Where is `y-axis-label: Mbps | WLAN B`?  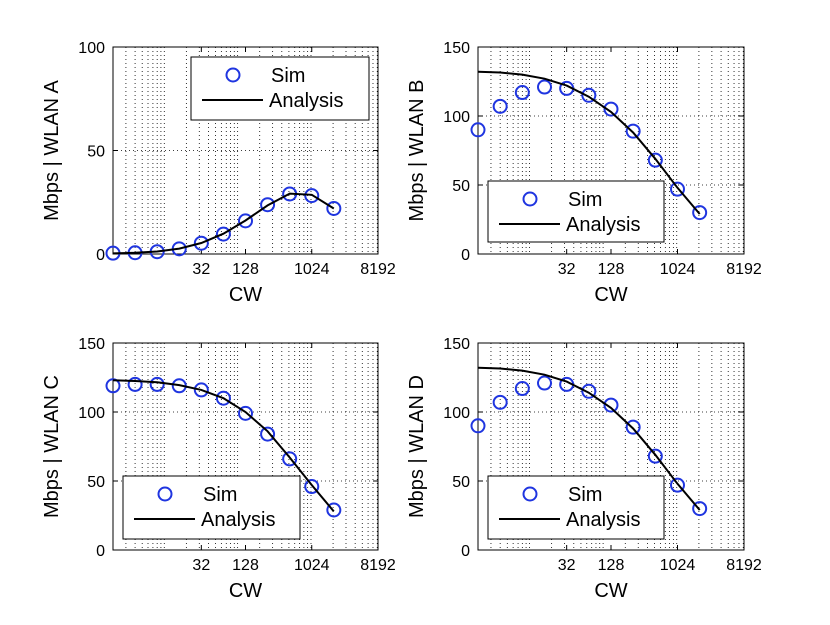 y-axis-label: Mbps | WLAN B is located at coordinates (417, 151).